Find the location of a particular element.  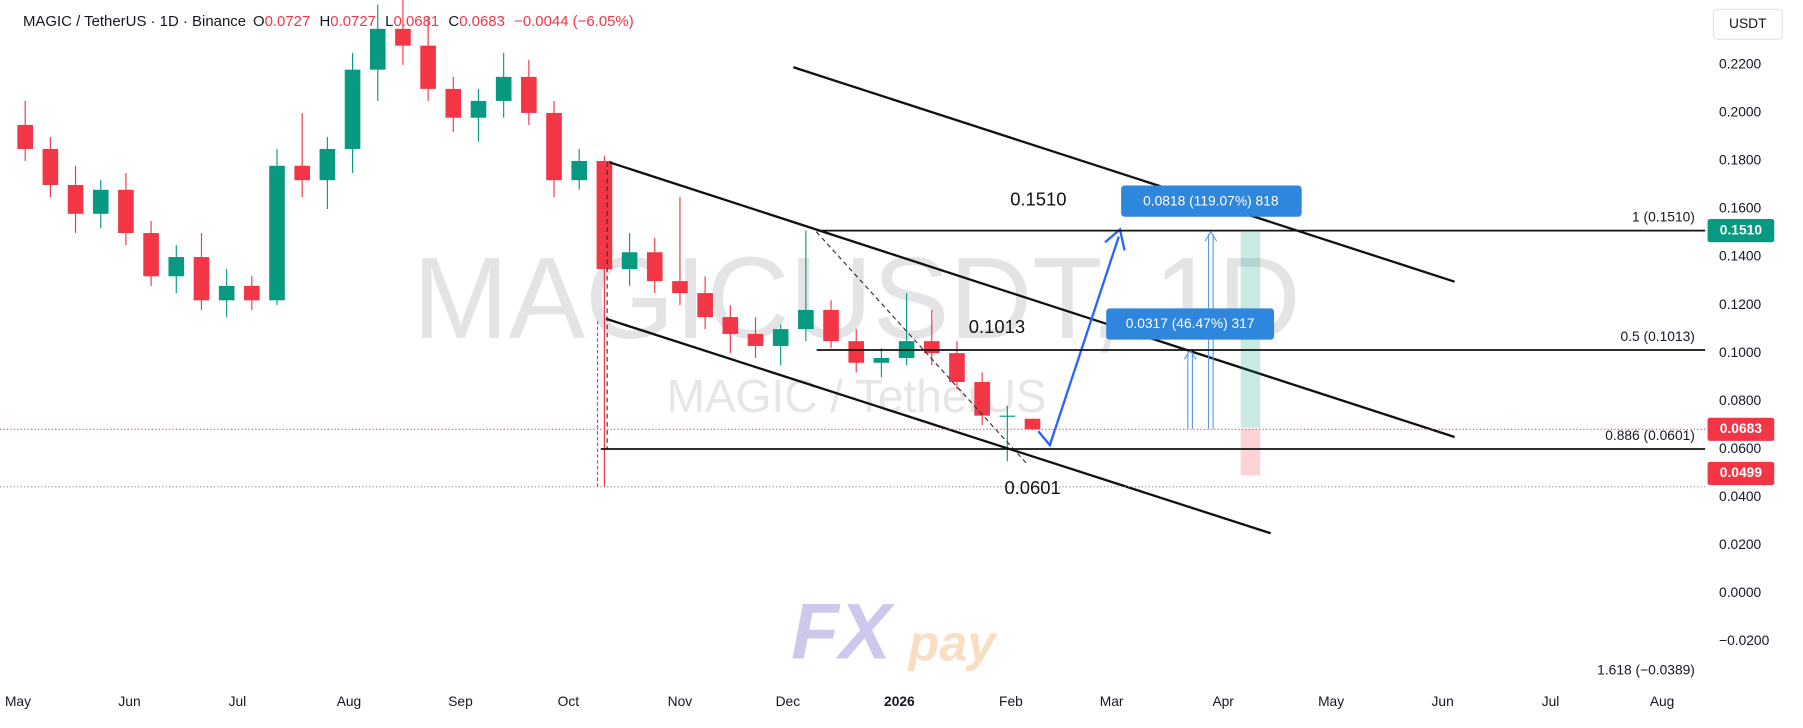

y-tick-label: 0.1000 is located at coordinates (1740, 352).